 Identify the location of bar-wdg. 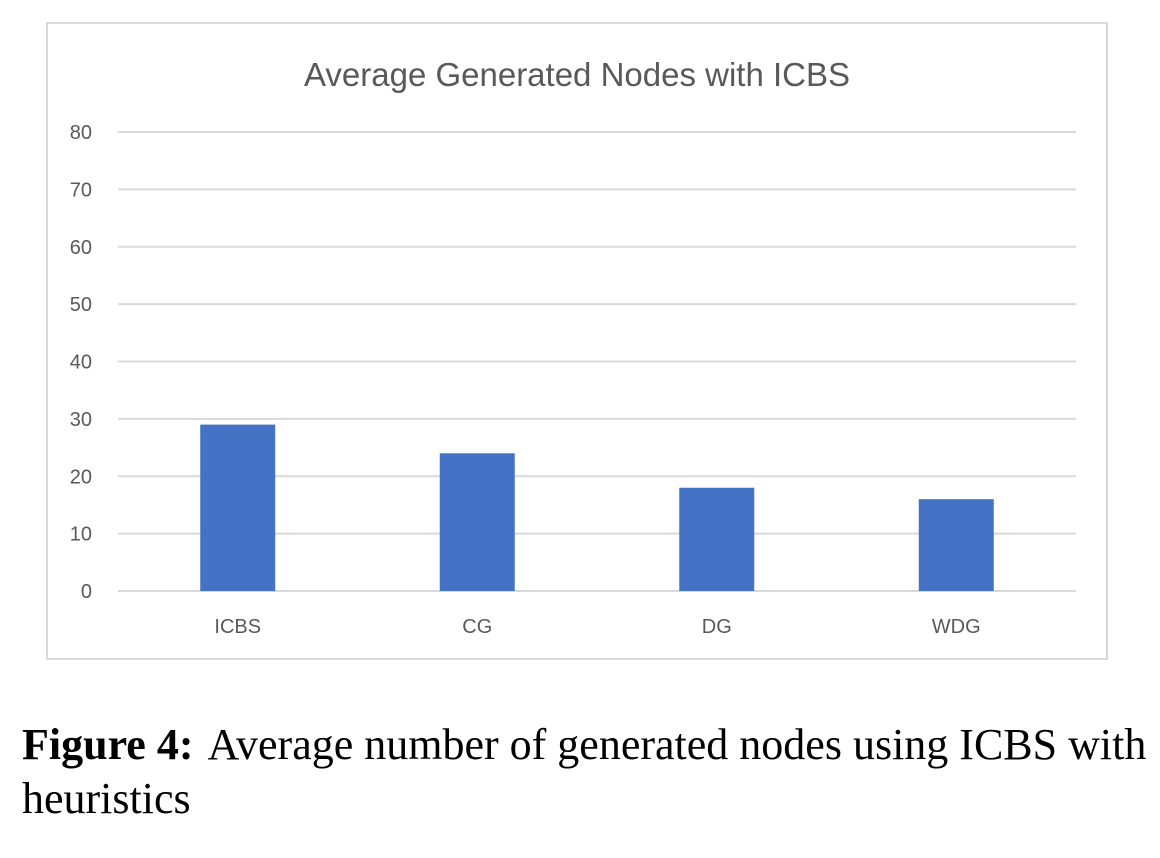
(956, 545).